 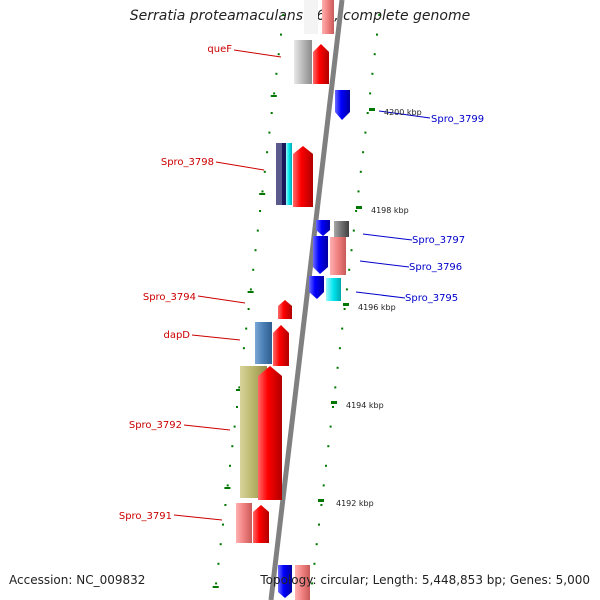 I want to click on label-spro-3791: Spro_3791, so click(x=145, y=516).